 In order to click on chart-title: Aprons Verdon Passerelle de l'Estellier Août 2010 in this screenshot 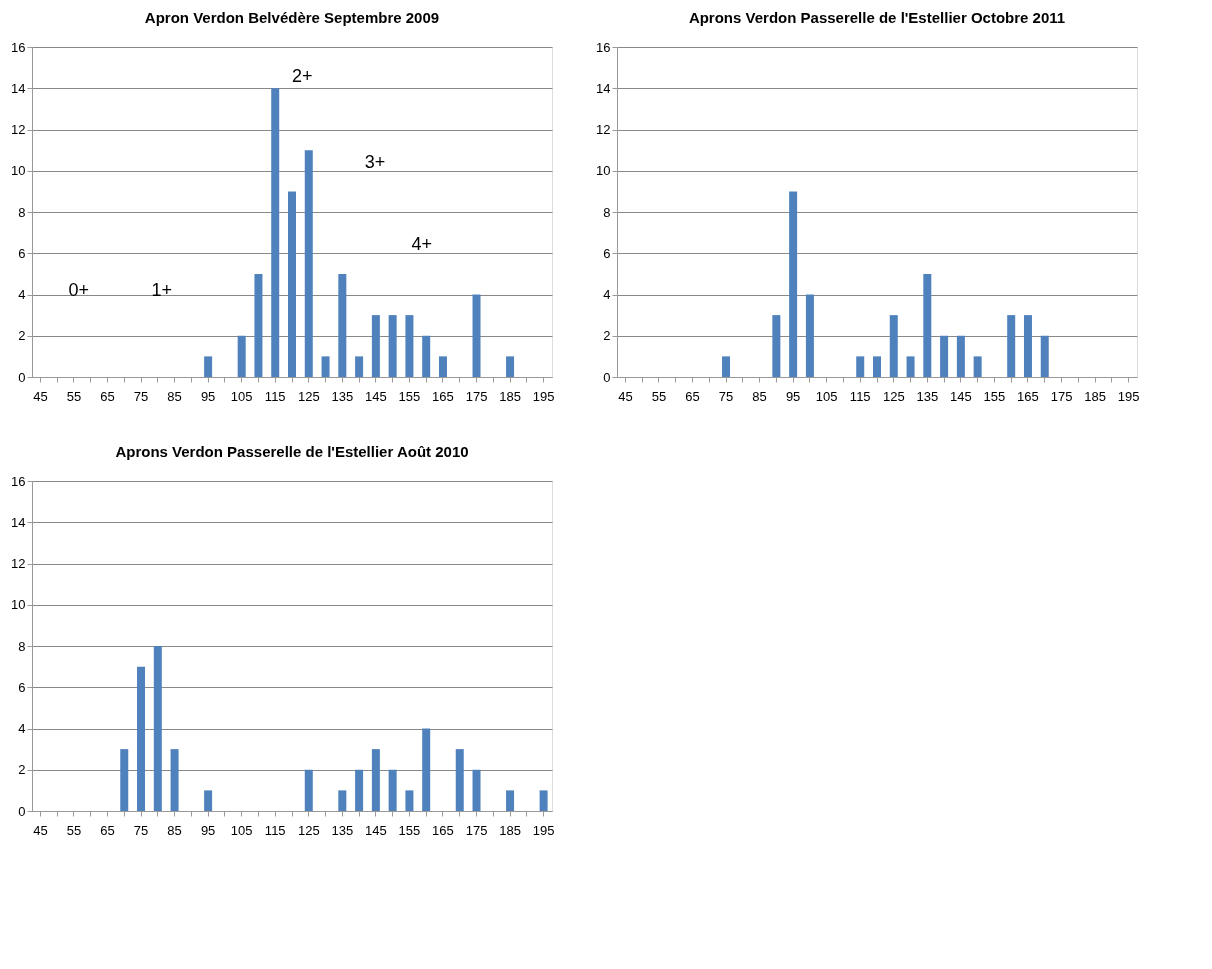, I will do `click(292, 451)`.